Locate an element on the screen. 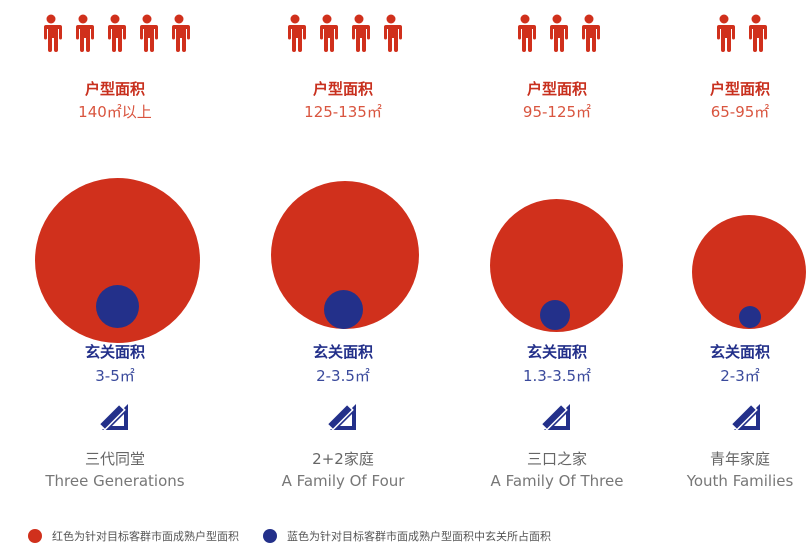 The image size is (812, 555). family-type-zh: 青年家庭 is located at coordinates (739, 459).